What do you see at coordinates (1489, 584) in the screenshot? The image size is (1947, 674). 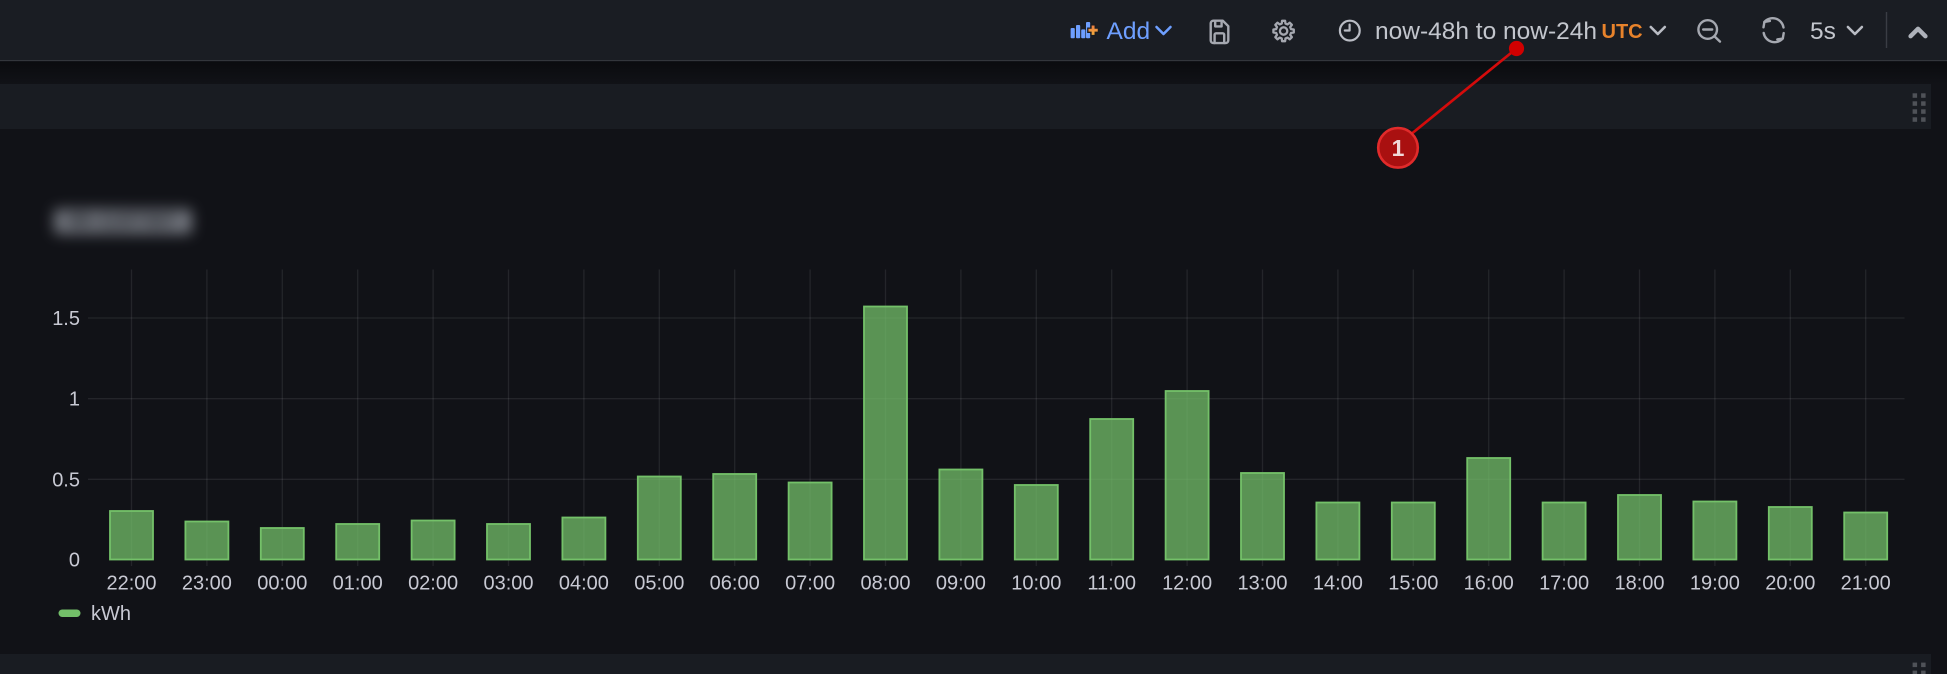 I see `svg-text: 16:00` at bounding box center [1489, 584].